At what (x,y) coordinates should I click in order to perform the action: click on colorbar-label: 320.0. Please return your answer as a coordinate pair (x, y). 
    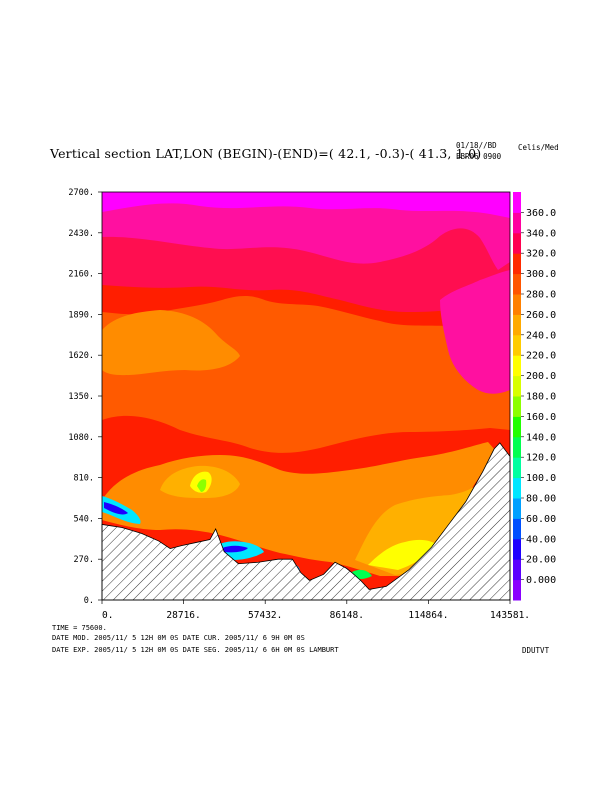
    Looking at the image, I should click on (541, 254).